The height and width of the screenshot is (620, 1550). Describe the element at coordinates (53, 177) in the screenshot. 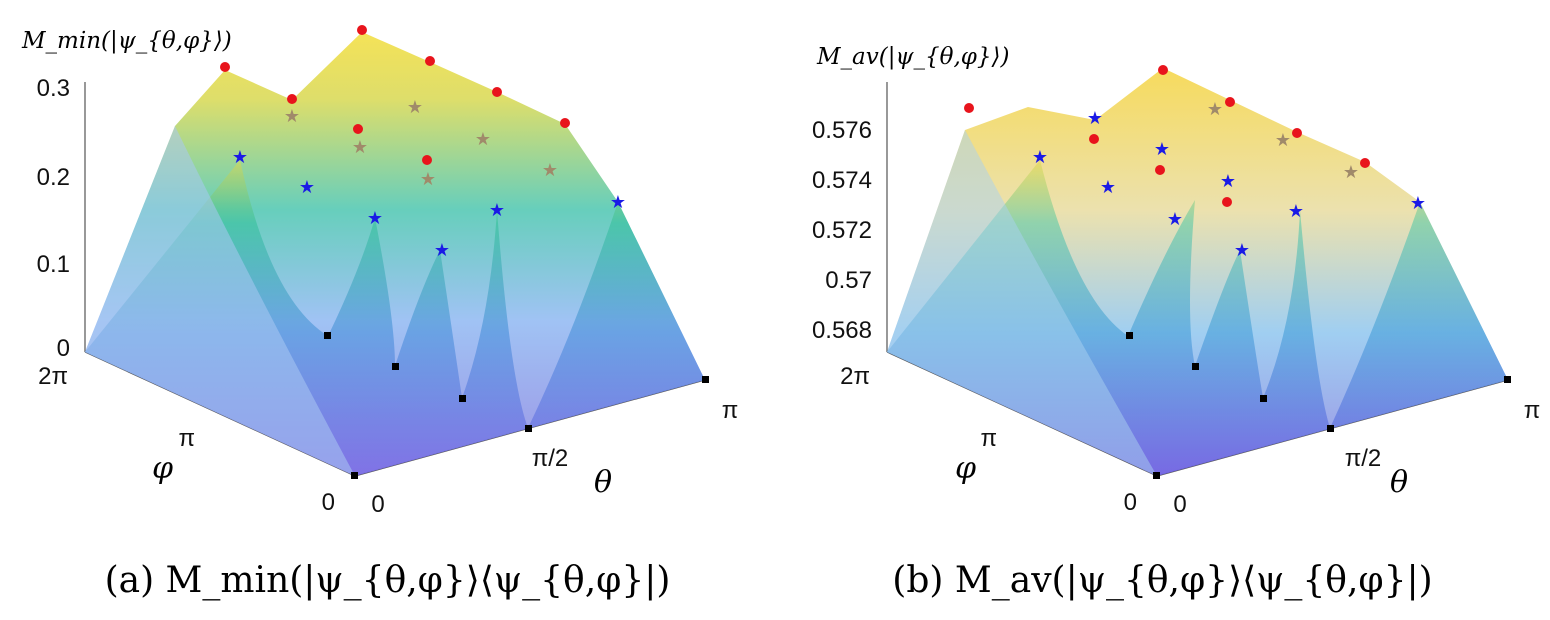

I see `z-tick: 0.2` at that location.